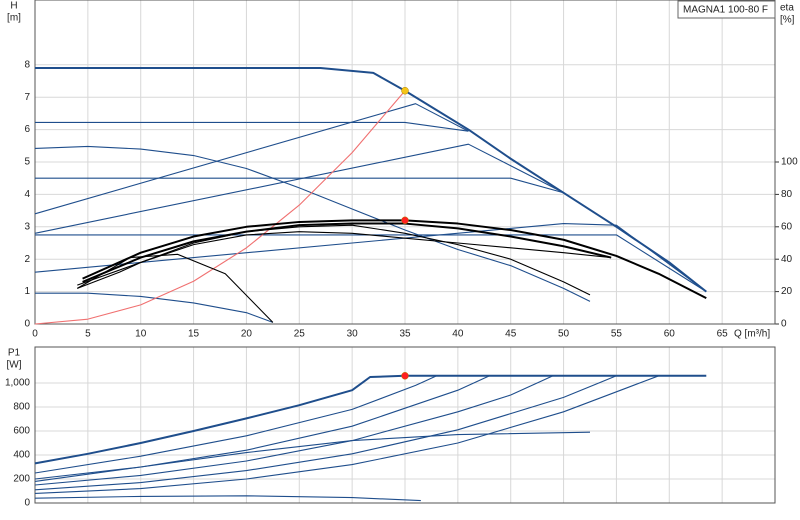  Describe the element at coordinates (723, 334) in the screenshot. I see `x-tick-label: 65` at that location.